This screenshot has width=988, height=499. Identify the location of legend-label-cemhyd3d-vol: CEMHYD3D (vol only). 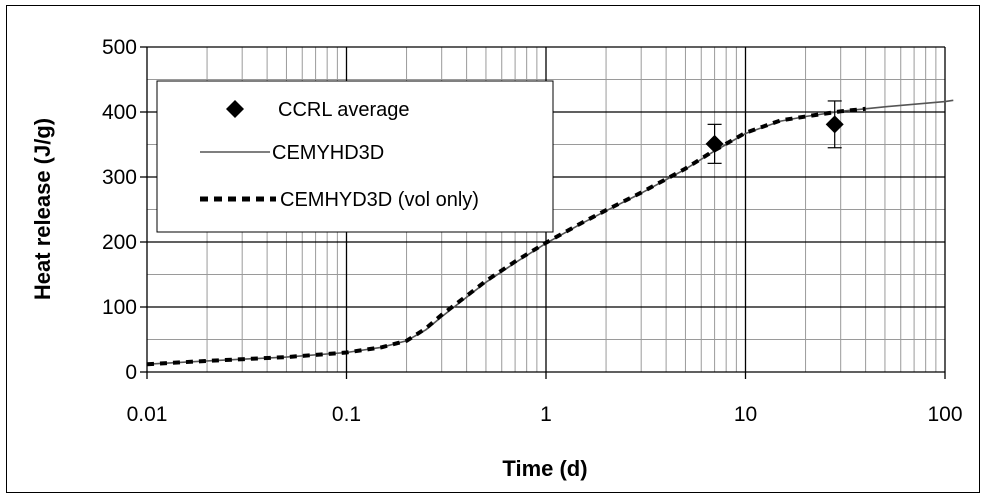
(379, 200).